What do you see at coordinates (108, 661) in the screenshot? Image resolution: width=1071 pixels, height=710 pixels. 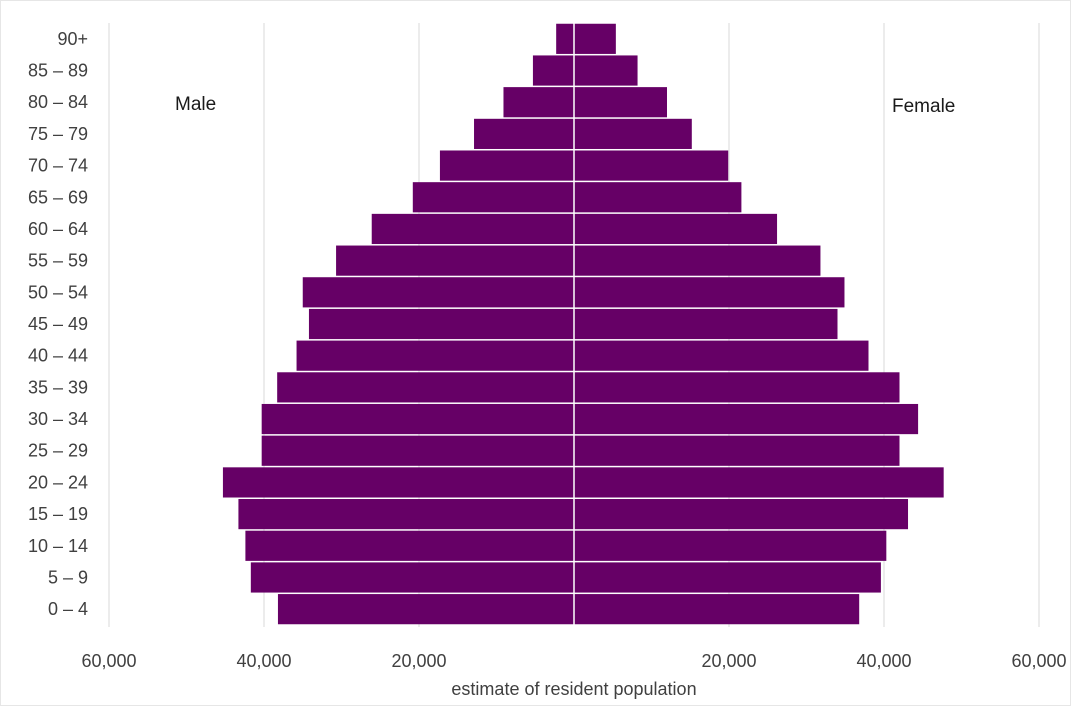 I see `x-tick-label-left: 60,000` at bounding box center [108, 661].